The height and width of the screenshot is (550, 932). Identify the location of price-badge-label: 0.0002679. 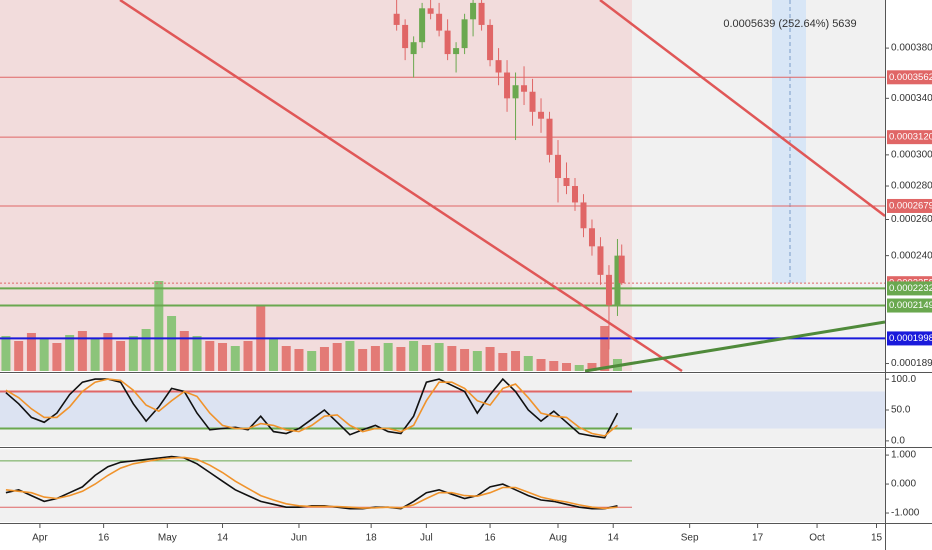
(910, 205).